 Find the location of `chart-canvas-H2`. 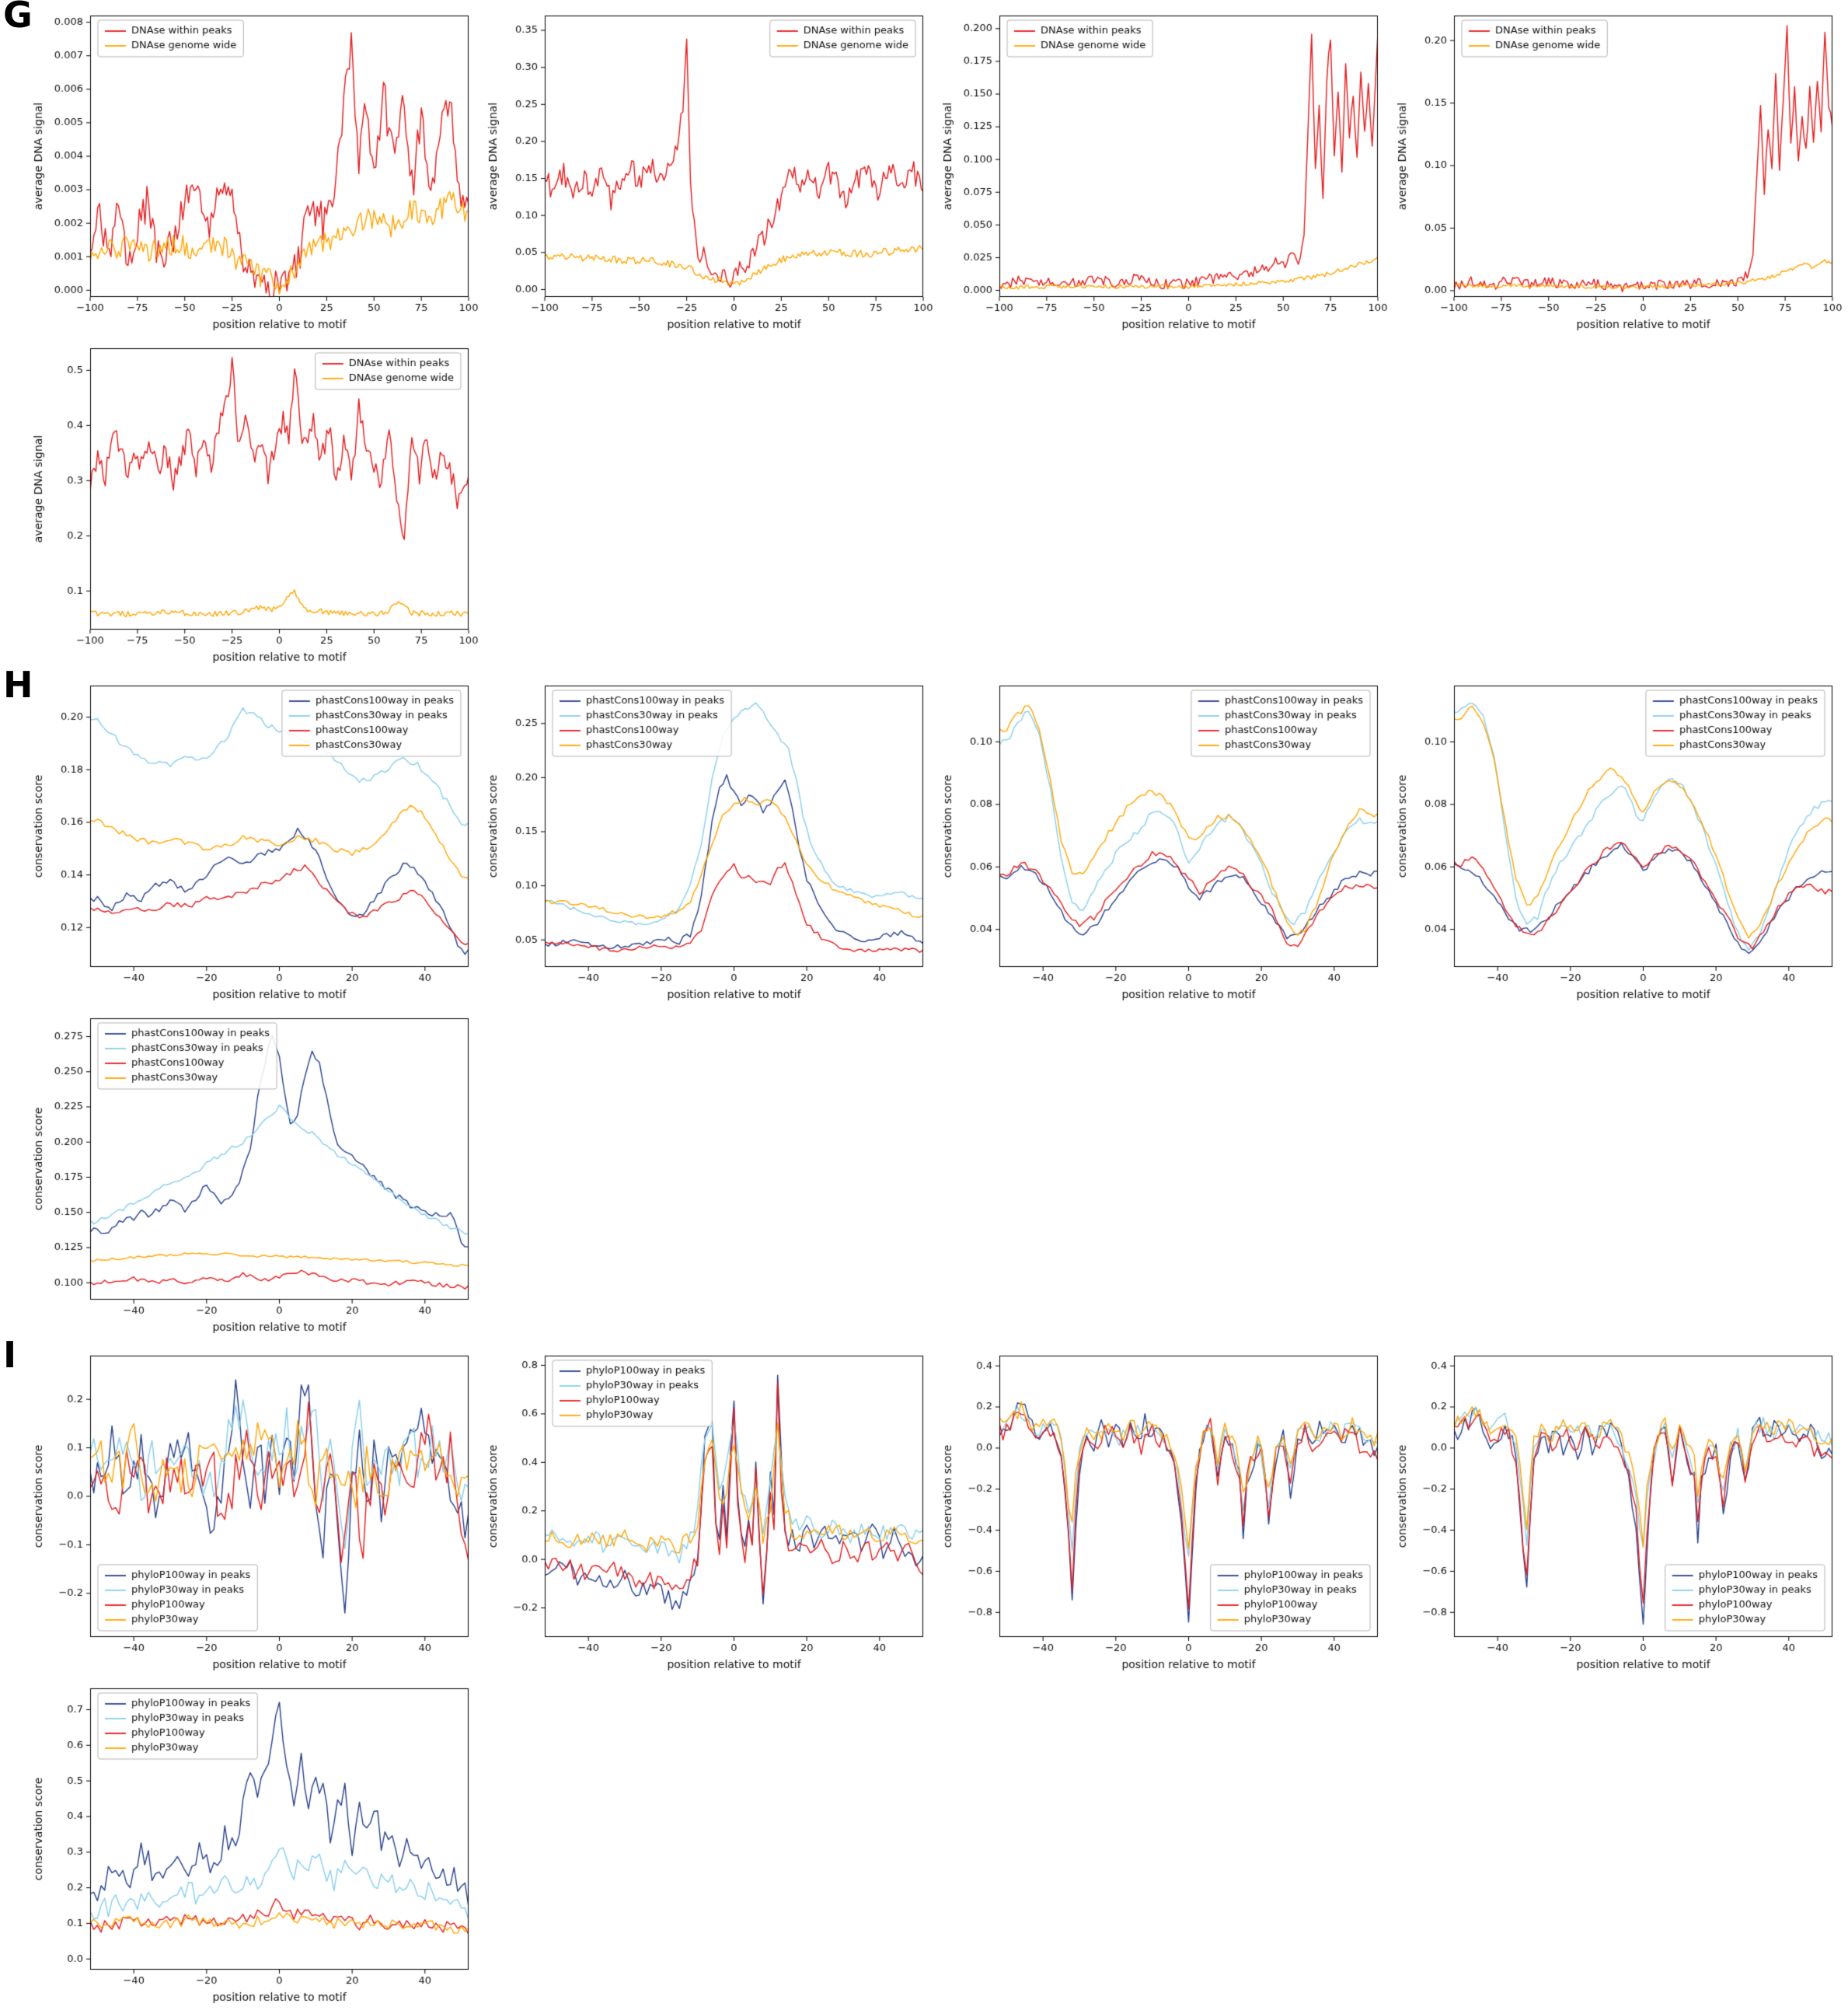

chart-canvas-H2 is located at coordinates (708, 841).